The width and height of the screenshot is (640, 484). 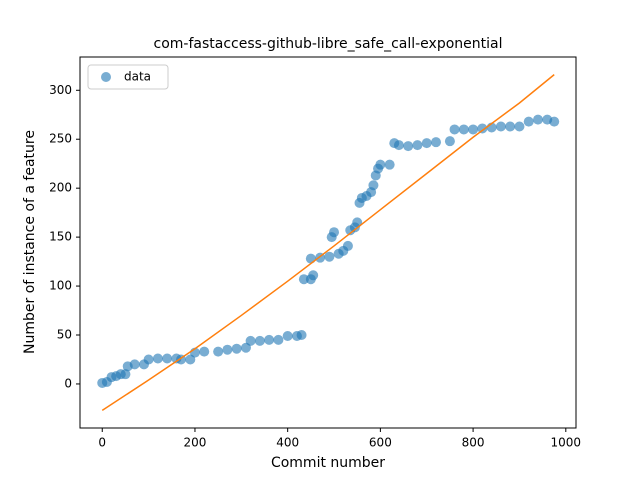 I want to click on y-axis-label: Number of instance of a feature, so click(x=30, y=242).